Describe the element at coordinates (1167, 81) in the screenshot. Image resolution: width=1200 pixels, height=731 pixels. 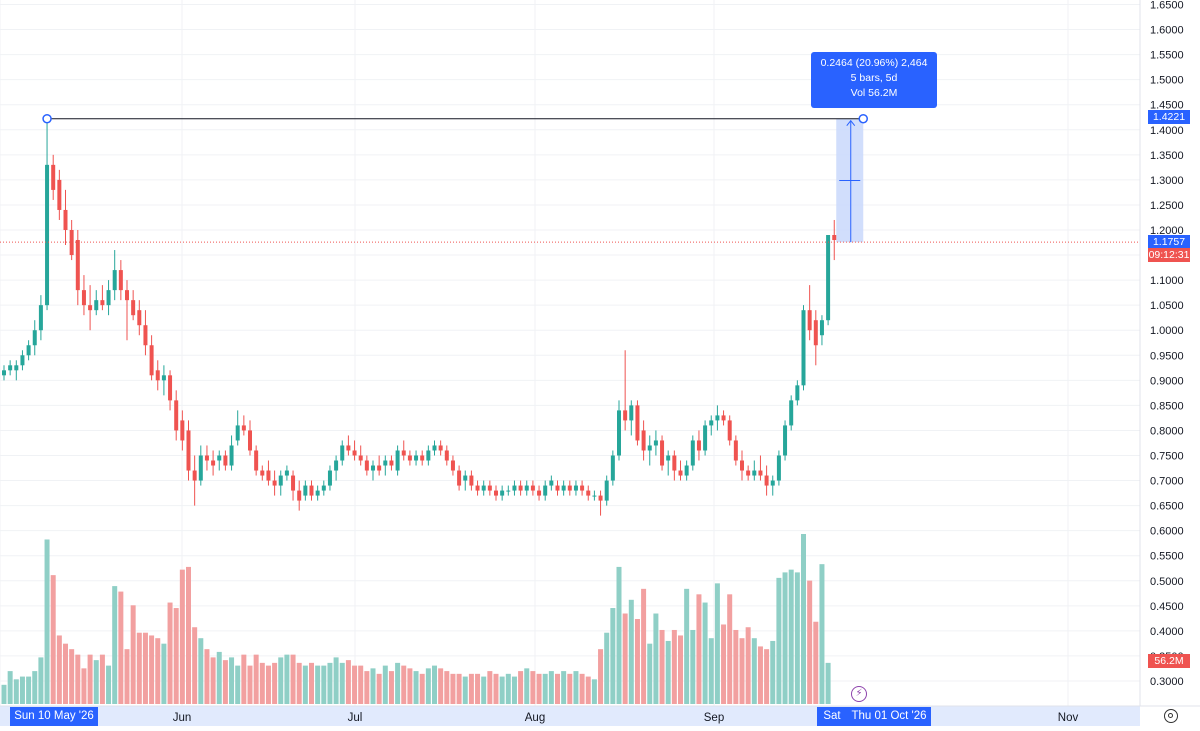
I see `y-tick-label: 1.5000` at that location.